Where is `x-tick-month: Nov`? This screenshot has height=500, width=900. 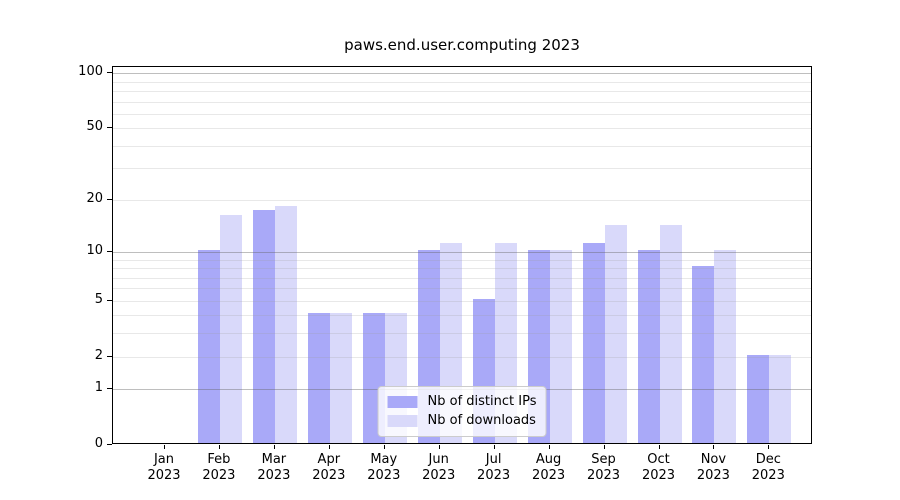 x-tick-month: Nov is located at coordinates (713, 459).